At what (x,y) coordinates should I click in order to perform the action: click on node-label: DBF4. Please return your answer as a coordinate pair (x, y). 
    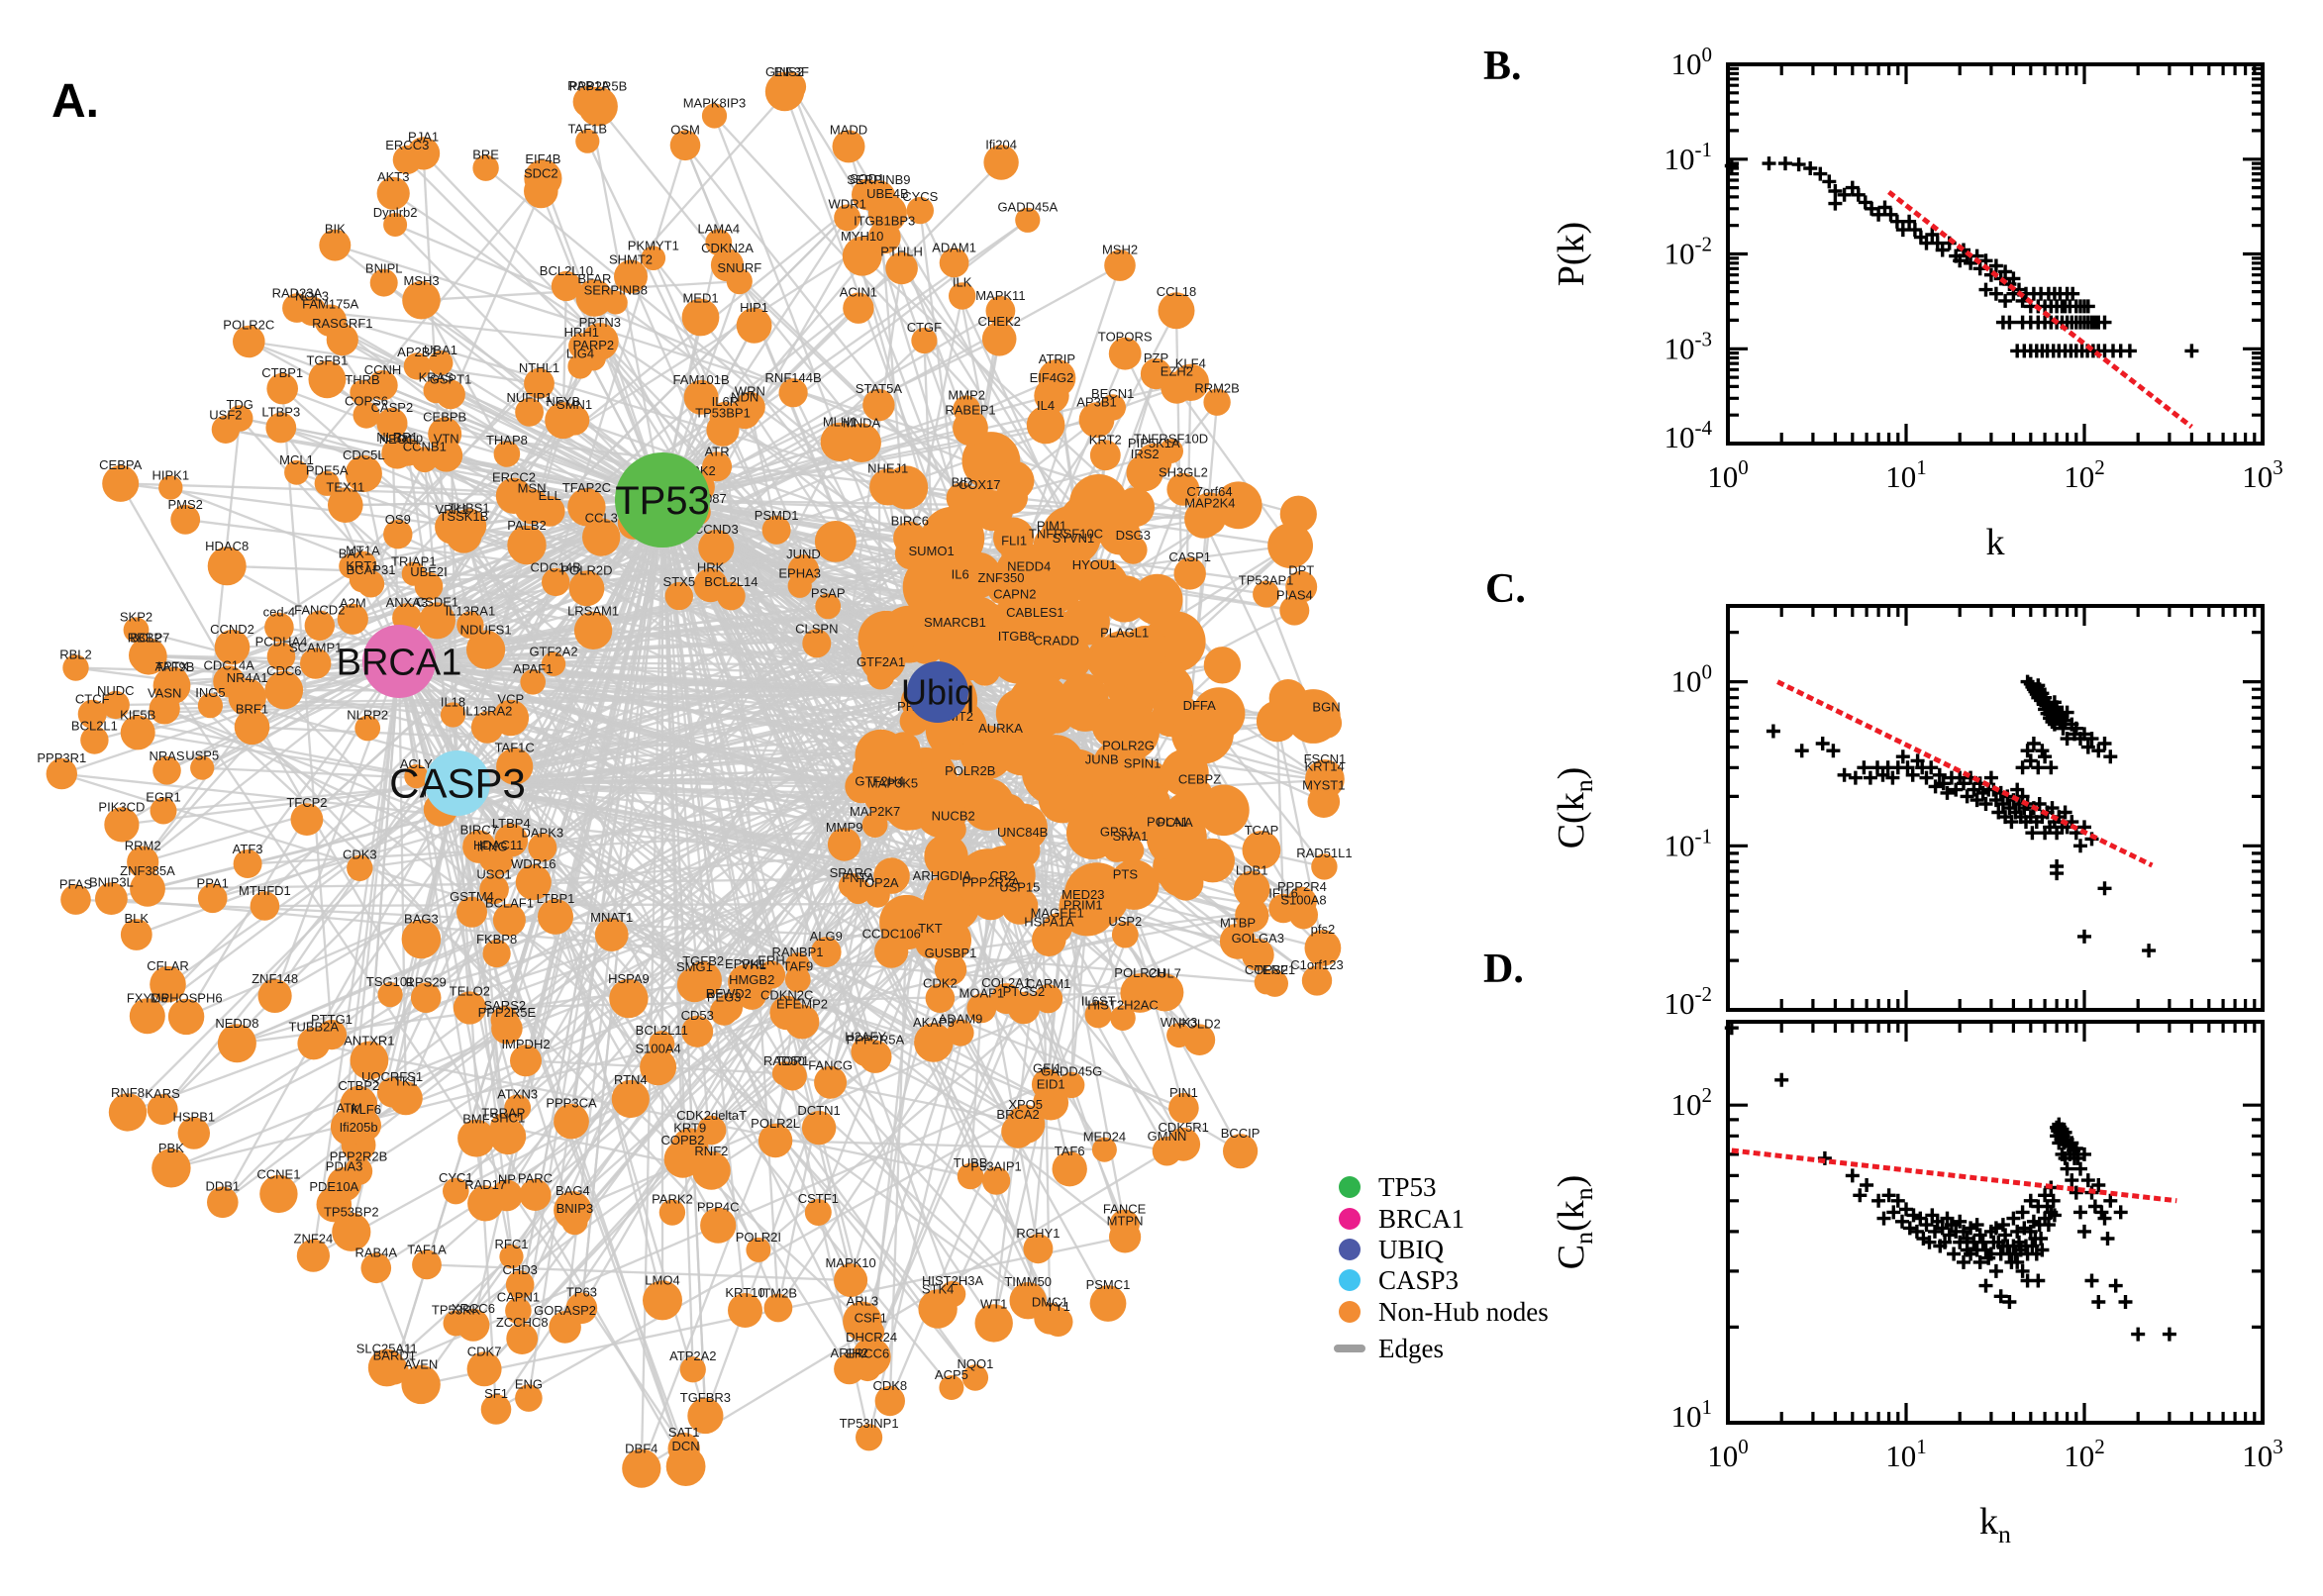
    Looking at the image, I should click on (641, 1449).